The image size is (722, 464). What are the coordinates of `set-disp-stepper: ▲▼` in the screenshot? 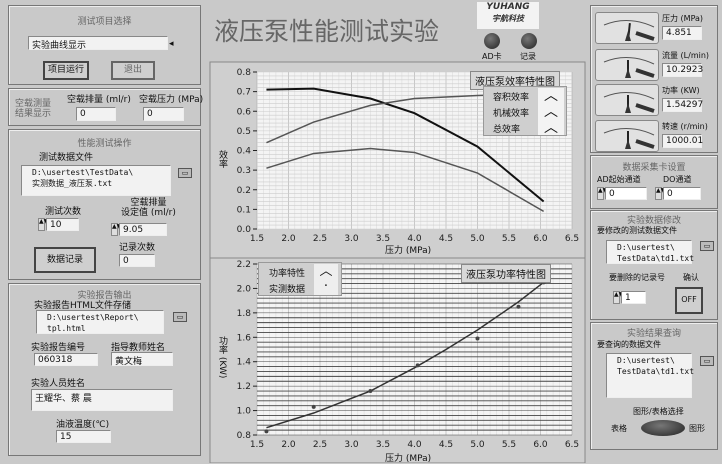 It's located at (116, 229).